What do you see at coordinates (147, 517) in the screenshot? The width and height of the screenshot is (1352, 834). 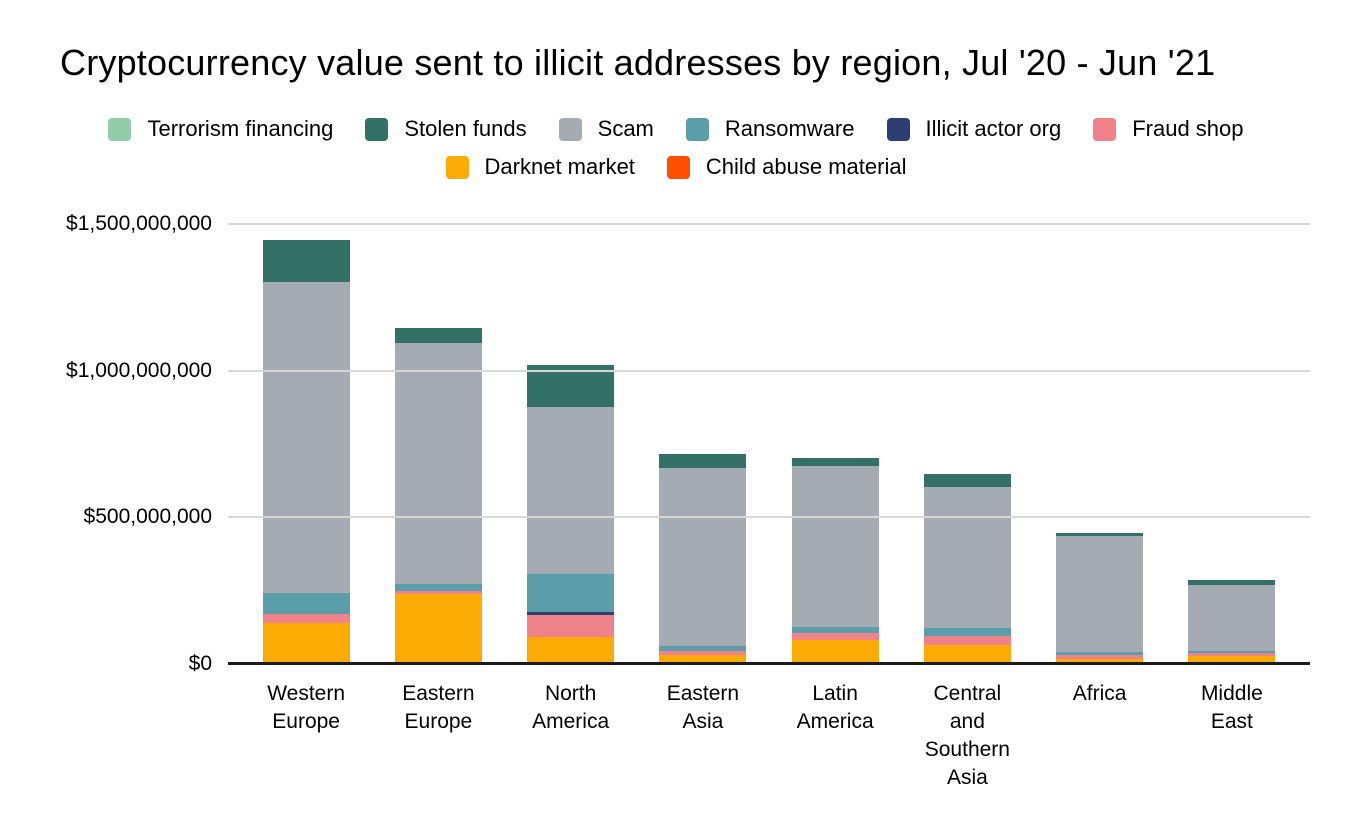 I see `y-axis-tick-label: $500,000,000` at bounding box center [147, 517].